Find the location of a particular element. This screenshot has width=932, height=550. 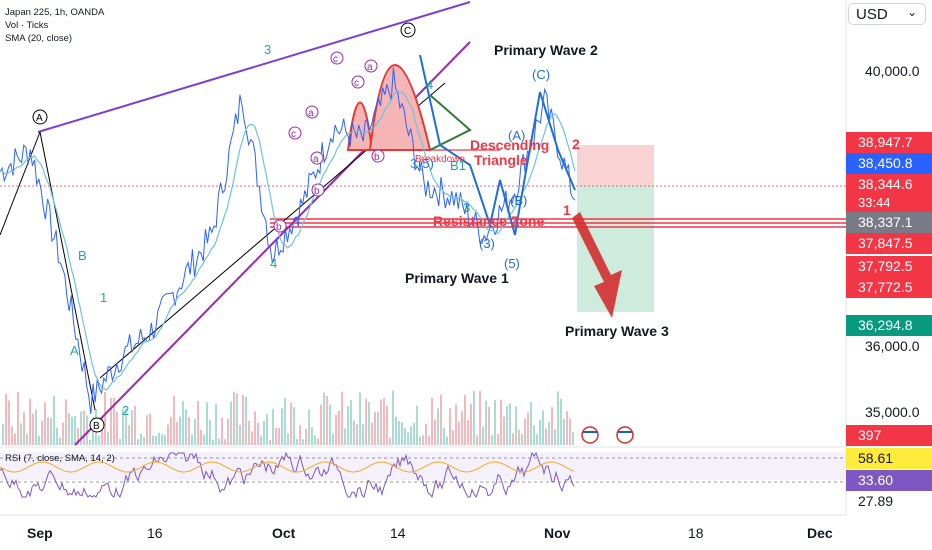

rsi-band is located at coordinates (423, 466).